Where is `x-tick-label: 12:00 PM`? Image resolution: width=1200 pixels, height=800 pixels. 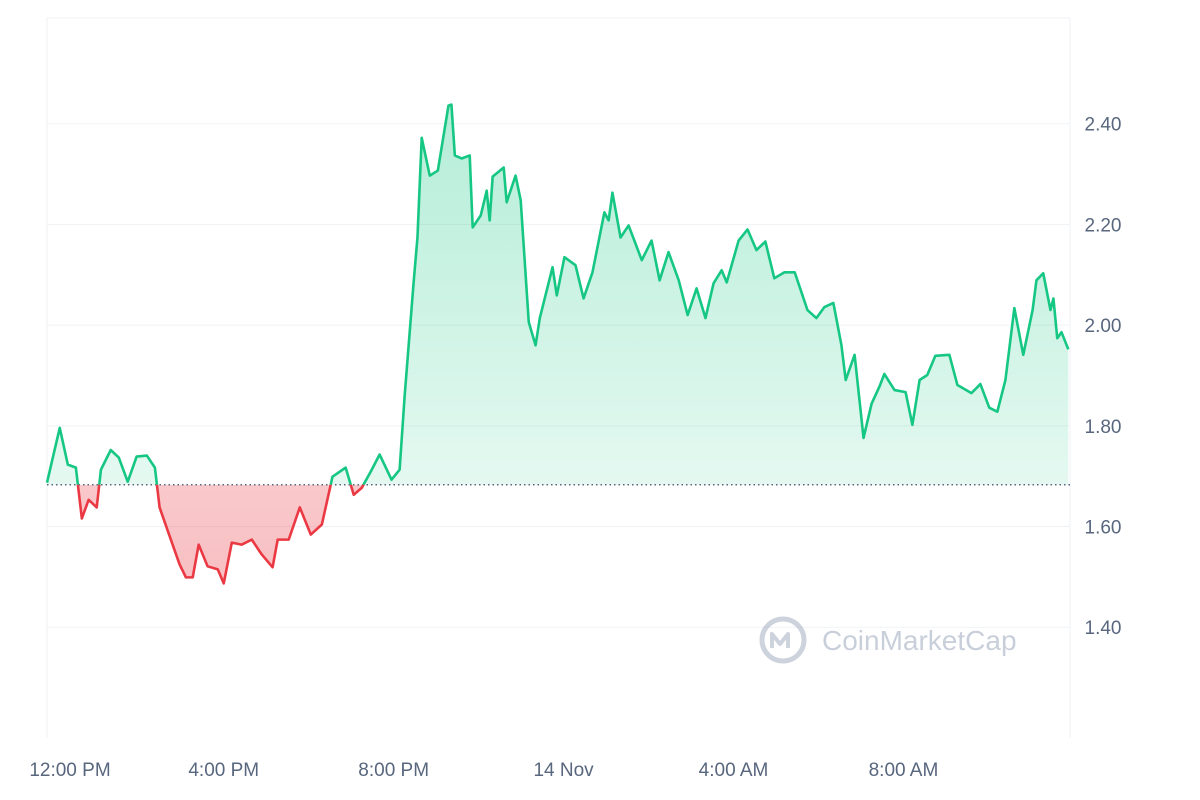 x-tick-label: 12:00 PM is located at coordinates (69, 770).